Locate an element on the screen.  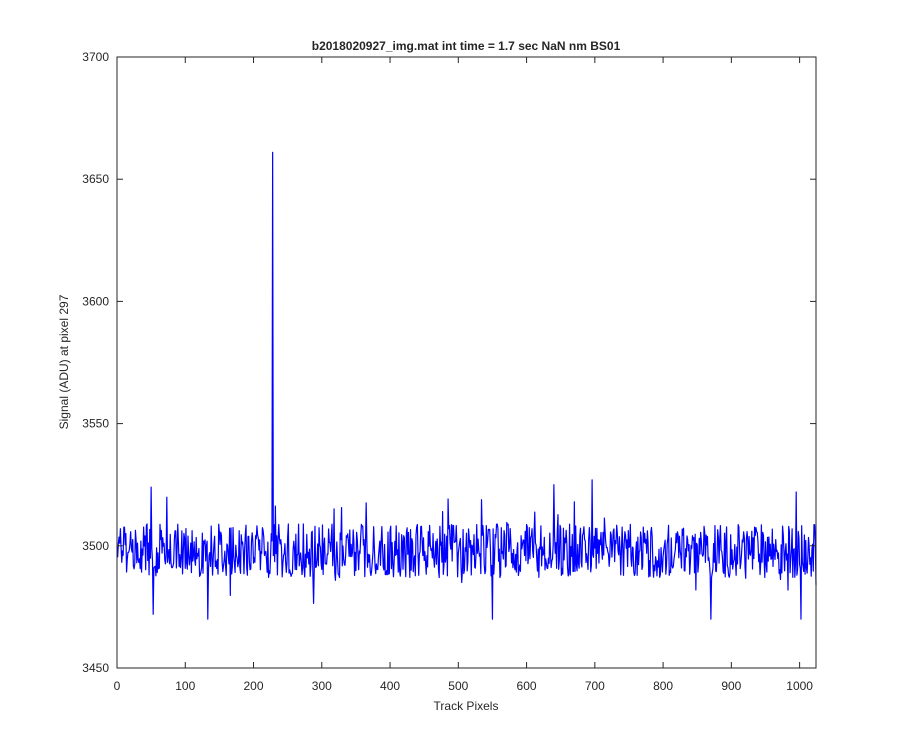
x-tick-label: 400 is located at coordinates (390, 686).